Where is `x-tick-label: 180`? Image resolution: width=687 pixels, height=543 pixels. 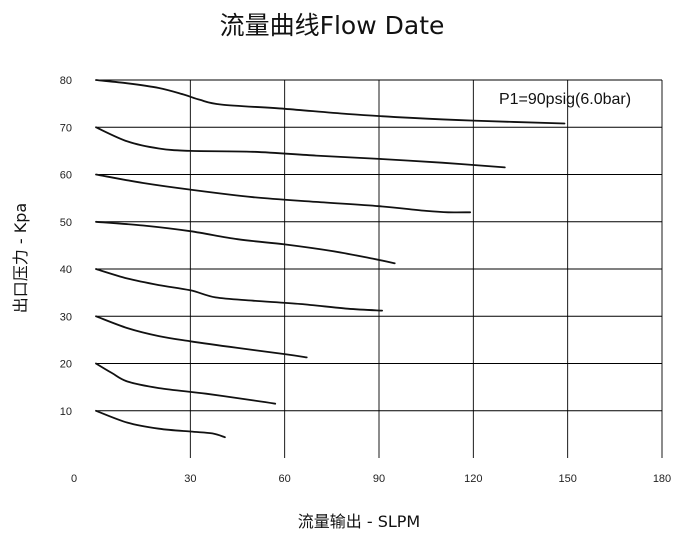
x-tick-label: 180 is located at coordinates (662, 479).